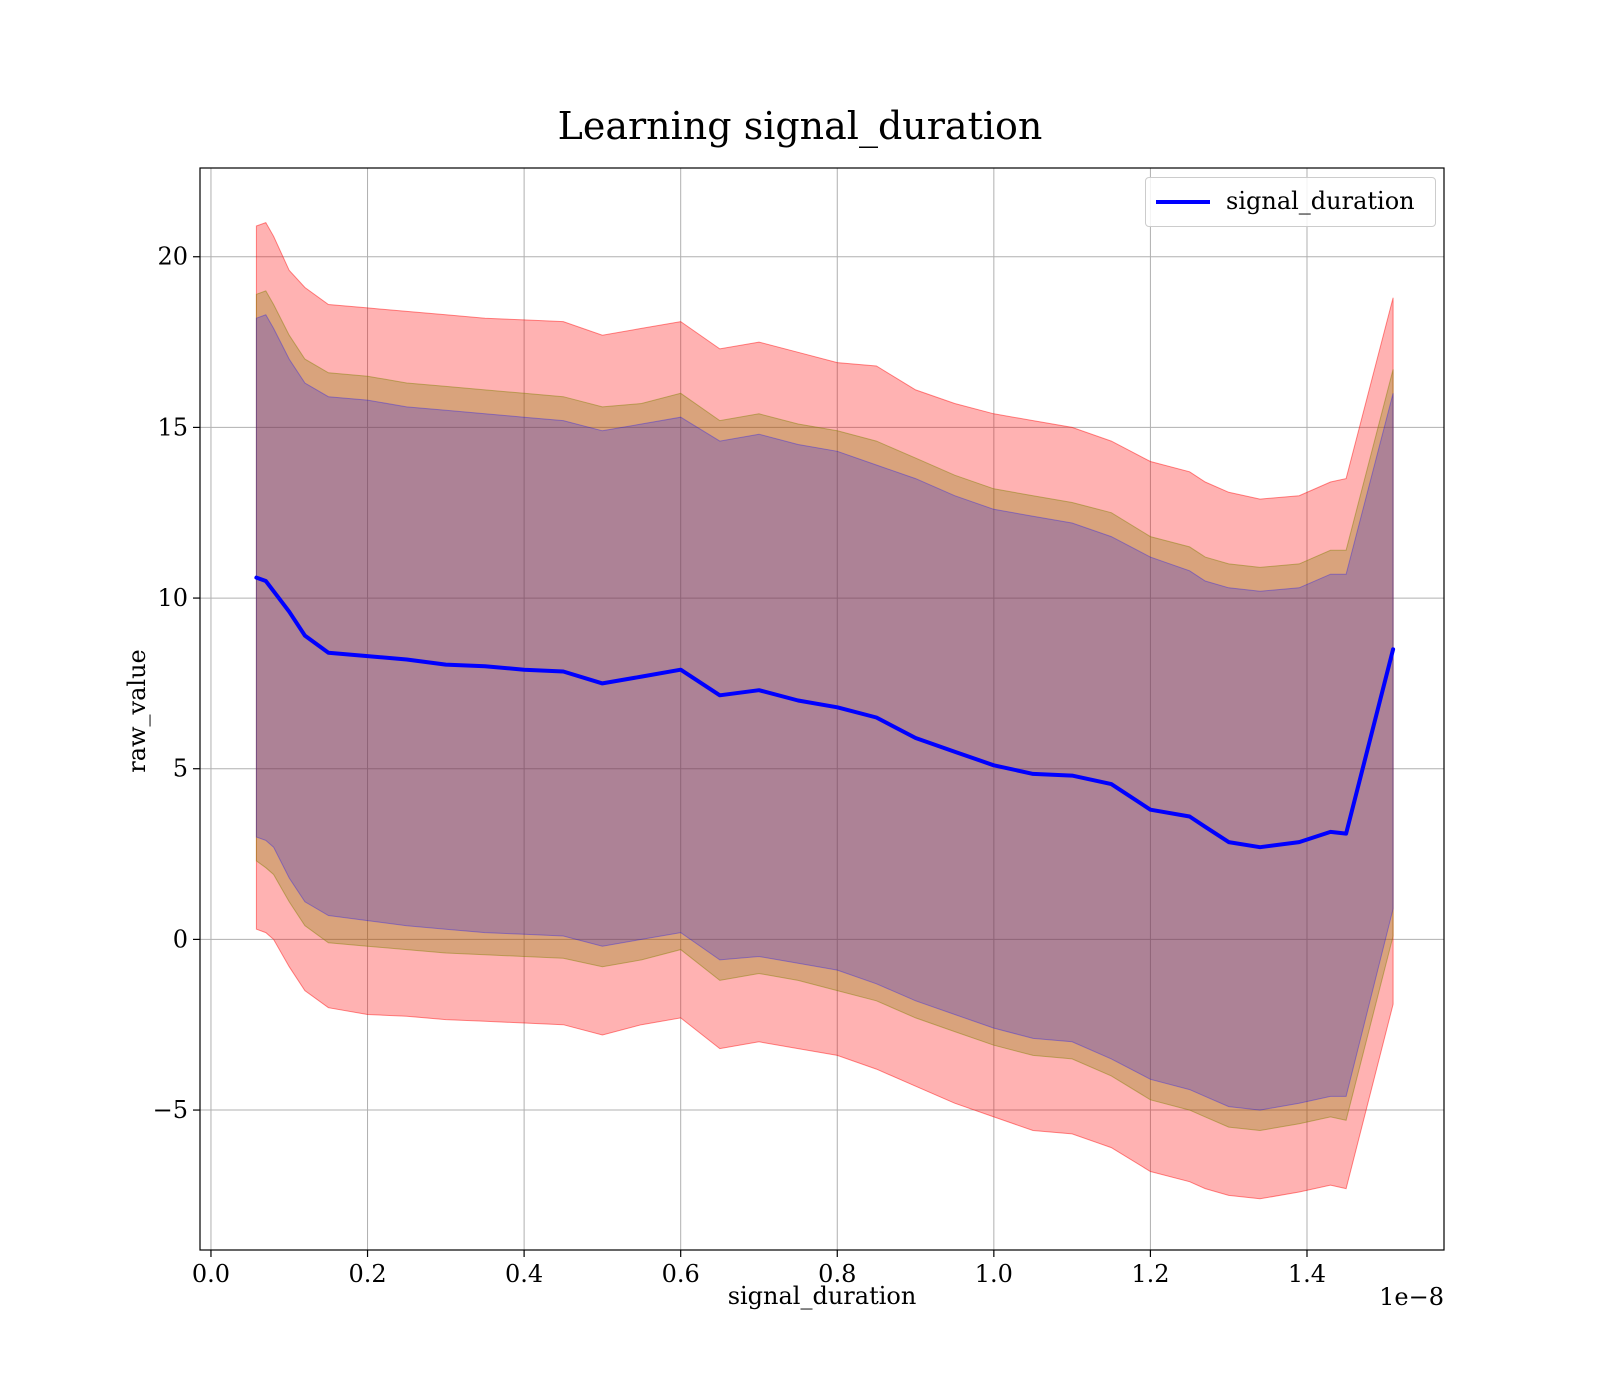  Describe the element at coordinates (172, 257) in the screenshot. I see `y-tick-label: 20` at that location.